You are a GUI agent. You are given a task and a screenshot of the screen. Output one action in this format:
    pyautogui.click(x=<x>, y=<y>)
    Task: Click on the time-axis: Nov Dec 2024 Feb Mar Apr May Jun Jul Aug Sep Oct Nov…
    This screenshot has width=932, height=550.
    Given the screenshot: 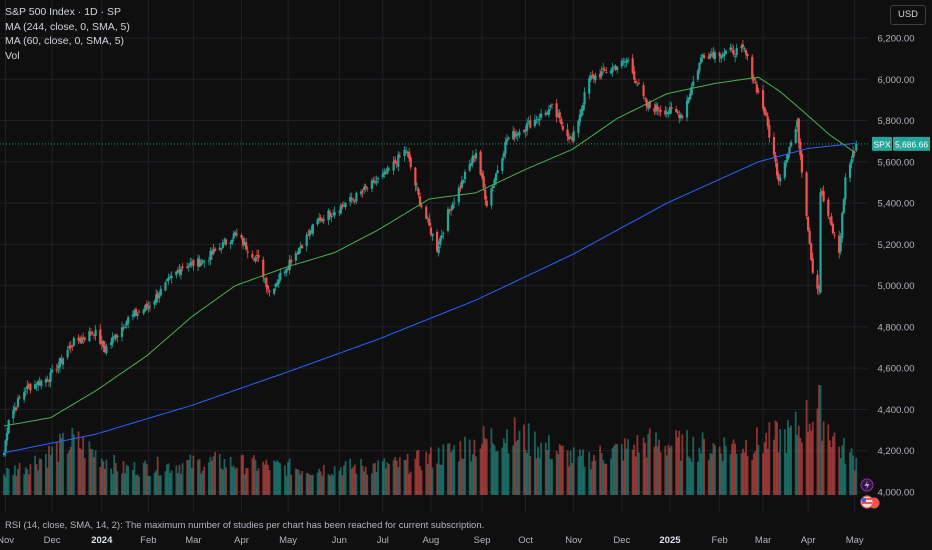 What is the action you would take?
    pyautogui.click(x=432, y=540)
    